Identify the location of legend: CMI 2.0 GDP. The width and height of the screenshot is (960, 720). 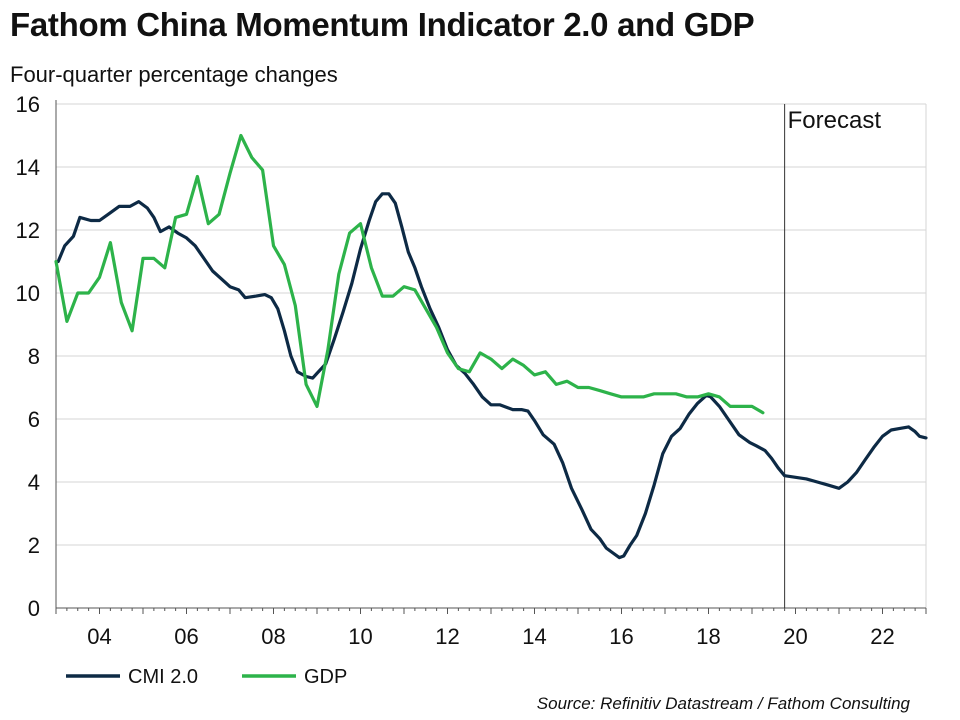
(206, 677).